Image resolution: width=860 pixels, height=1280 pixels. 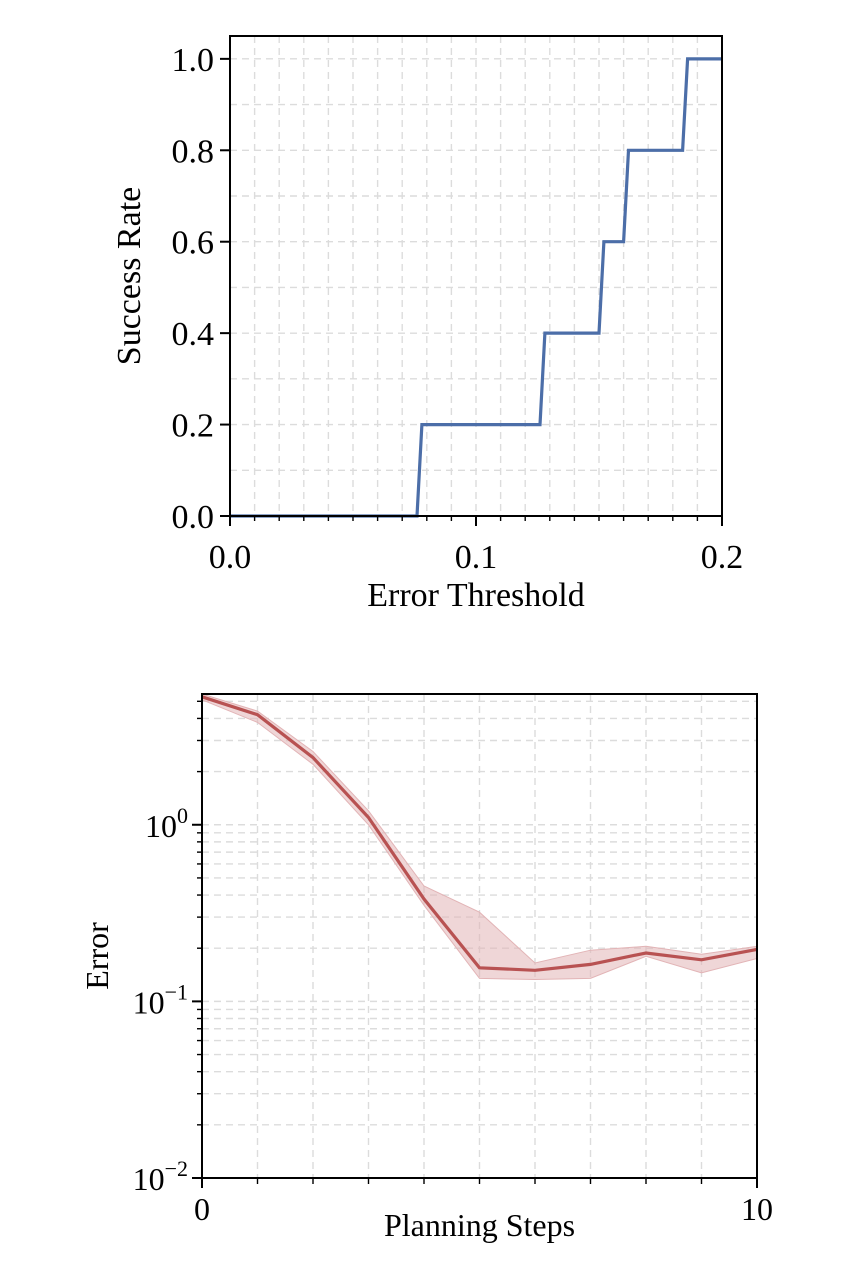 I want to click on error-y-tick-label-exponent: −1, so click(x=176, y=991).